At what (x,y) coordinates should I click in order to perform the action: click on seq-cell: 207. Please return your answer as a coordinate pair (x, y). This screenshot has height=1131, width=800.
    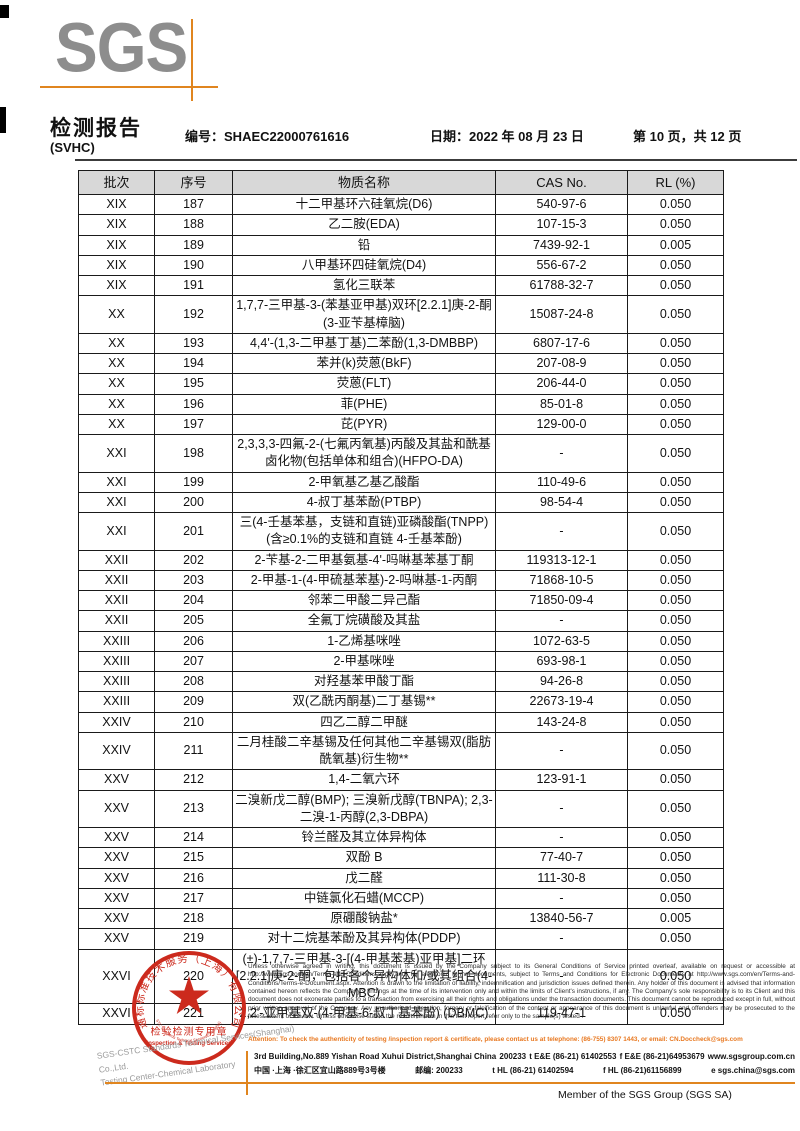
    Looking at the image, I should click on (193, 661).